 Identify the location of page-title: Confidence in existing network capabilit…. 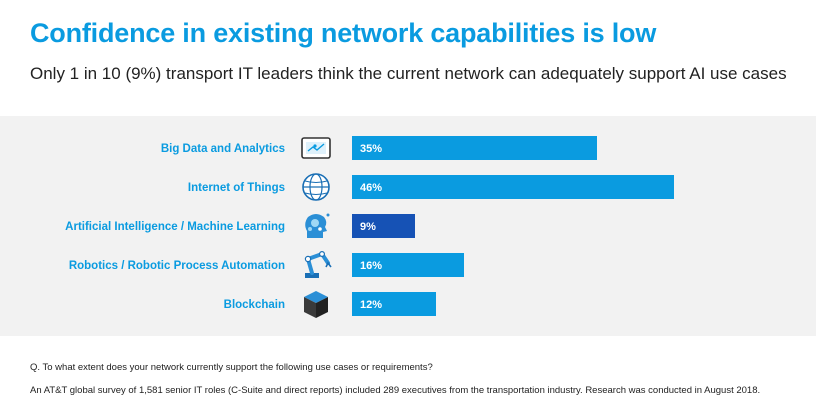
(343, 33).